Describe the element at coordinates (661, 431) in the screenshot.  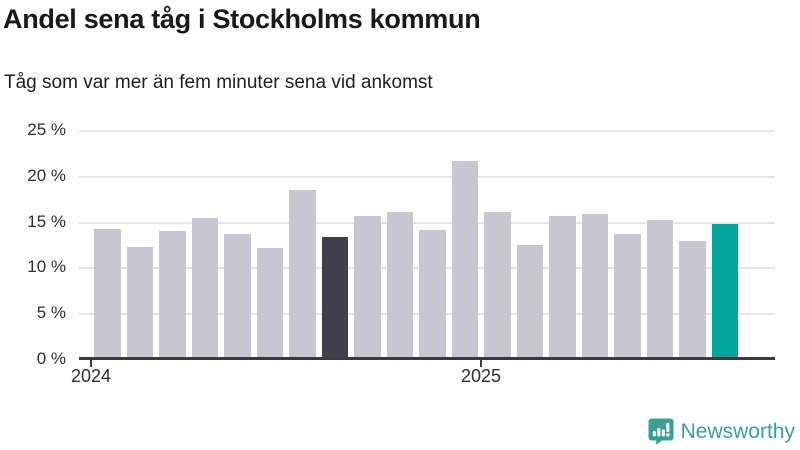
I see `newsworthy-logo-icon` at that location.